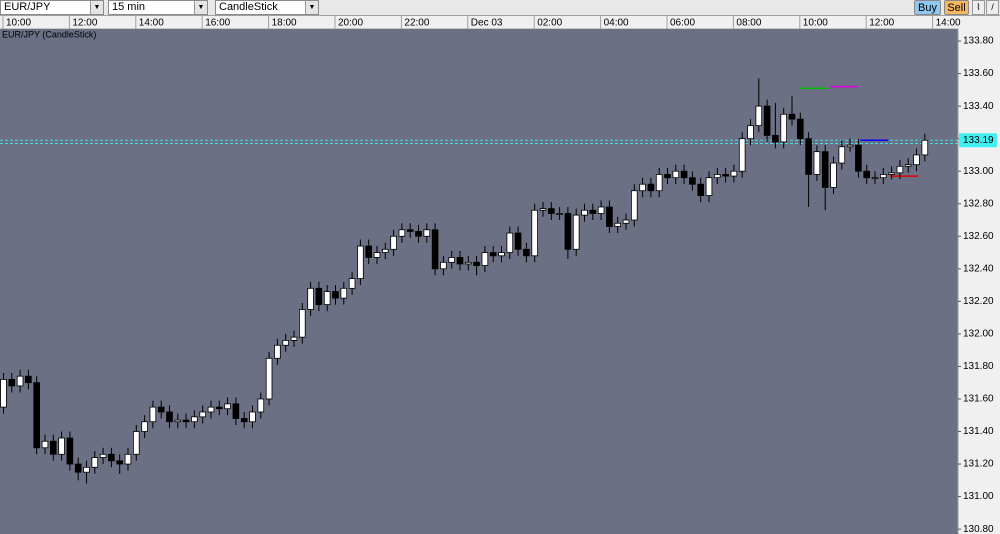 The image size is (1000, 534). Describe the element at coordinates (616, 23) in the screenshot. I see `x-tick-label: 04:00` at that location.